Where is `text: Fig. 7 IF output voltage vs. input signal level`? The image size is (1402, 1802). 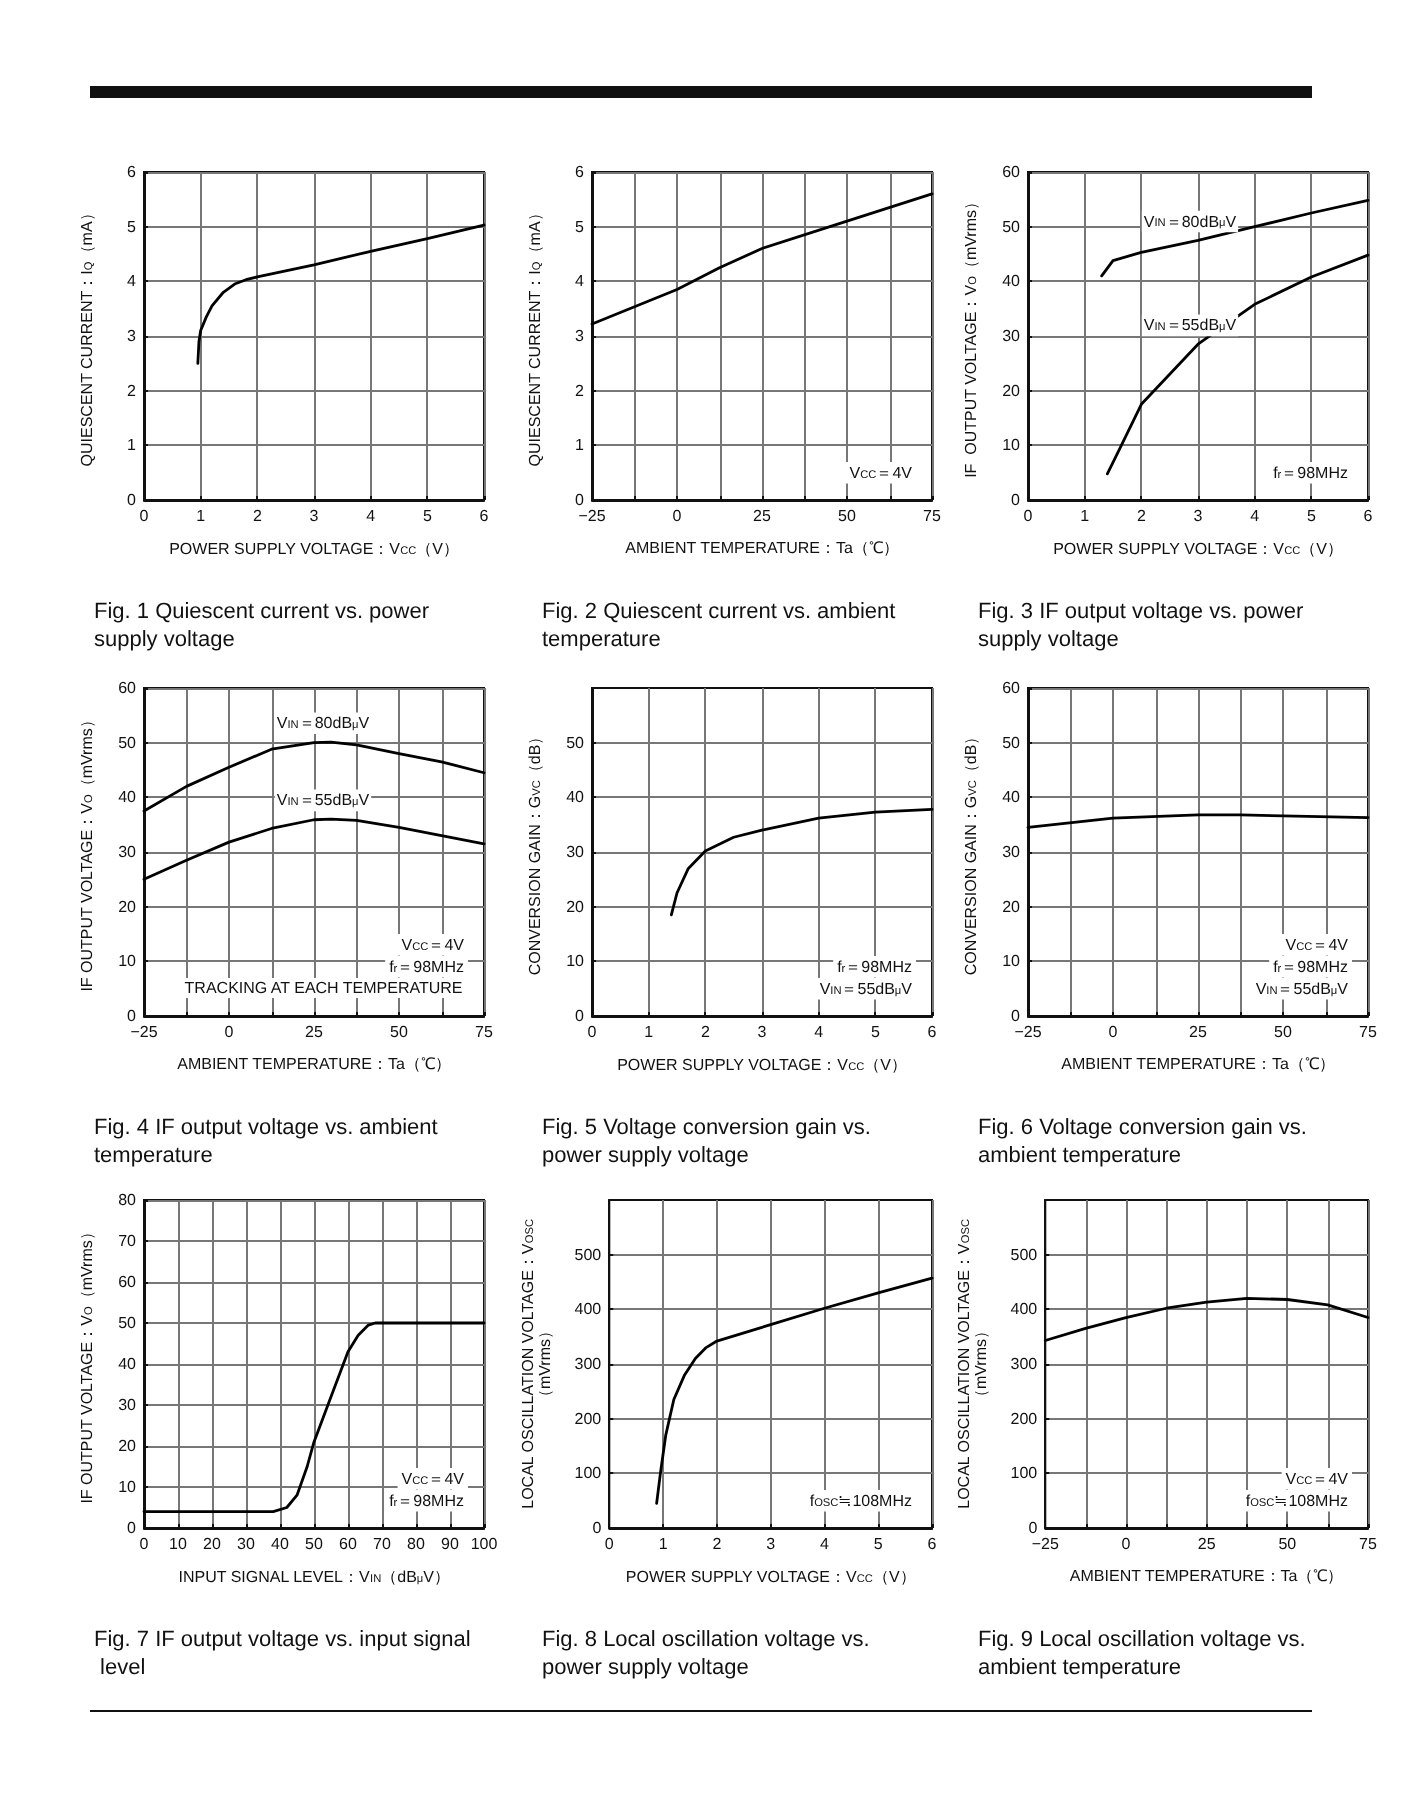 text: Fig. 7 IF output voltage vs. input signal level is located at coordinates (282, 1654).